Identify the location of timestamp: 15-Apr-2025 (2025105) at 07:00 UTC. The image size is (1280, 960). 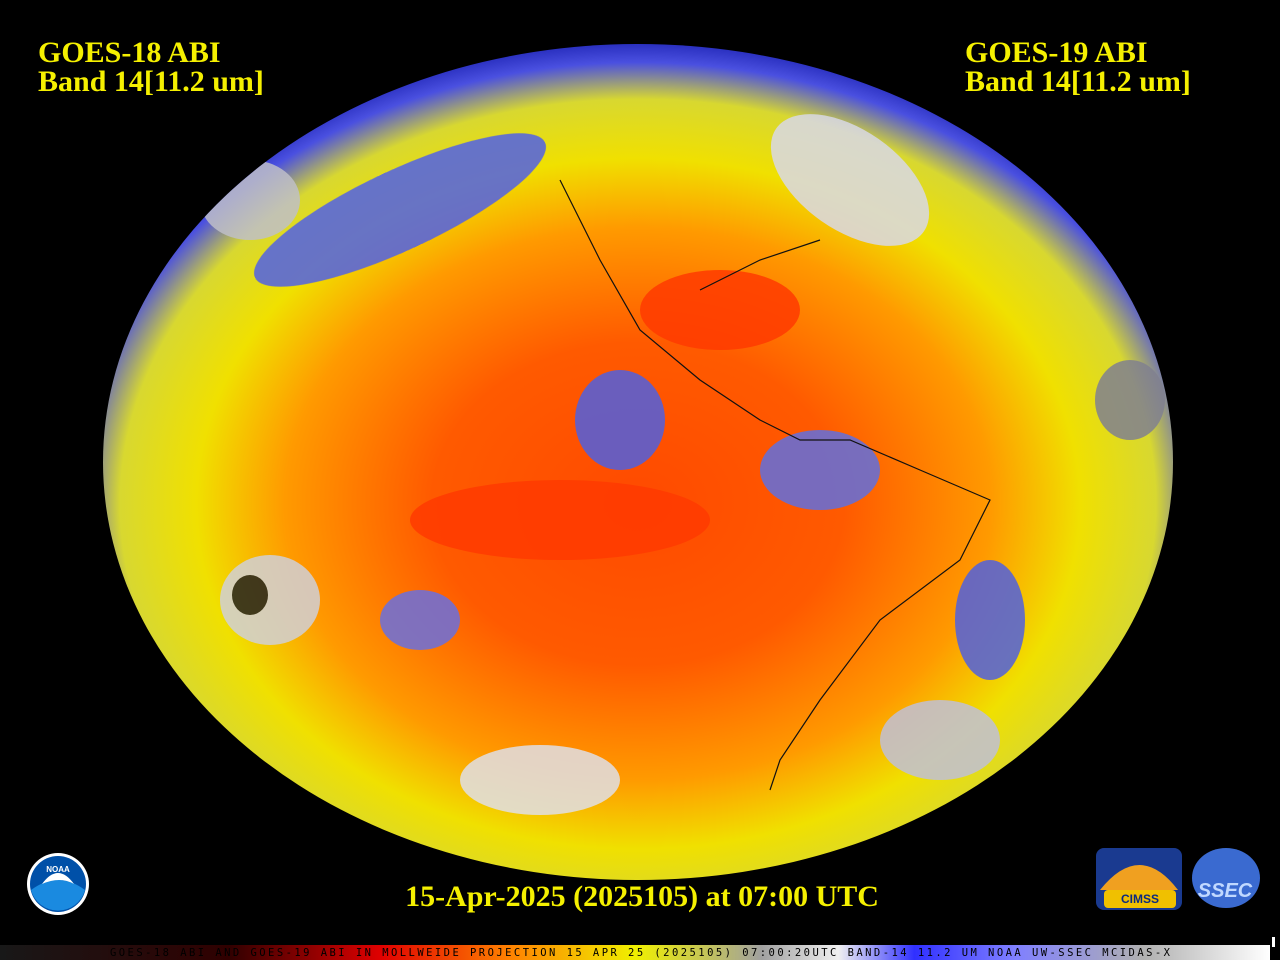
(642, 896).